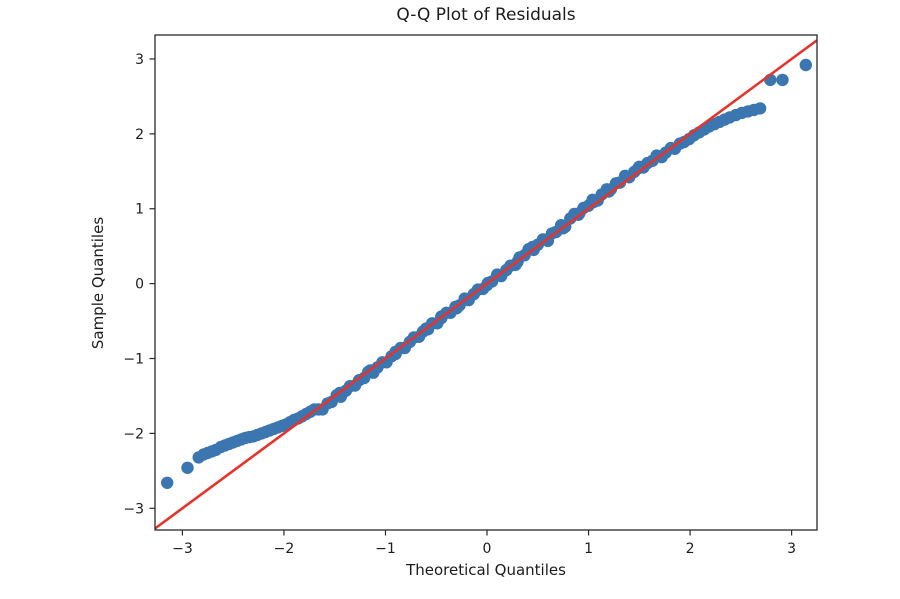 Image resolution: width=900 pixels, height=599 pixels. I want to click on y-tick-label: 1, so click(139, 210).